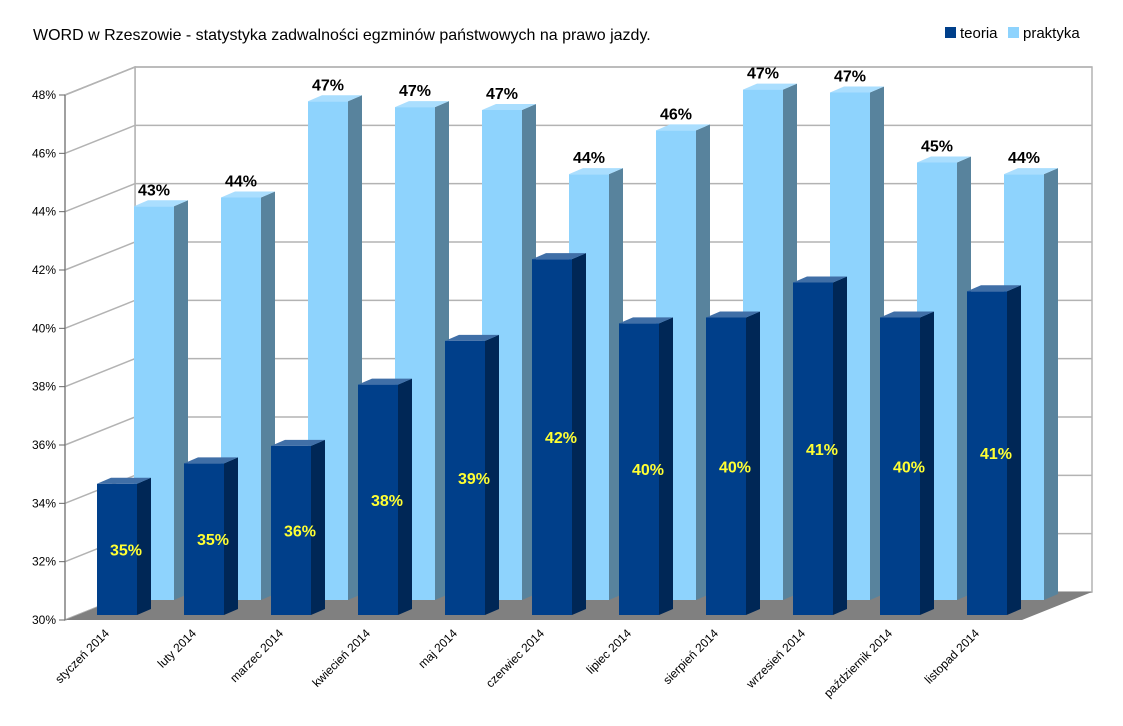 Image resolution: width=1123 pixels, height=726 pixels. Describe the element at coordinates (437, 648) in the screenshot. I see `x-tick-label: maj 2014` at that location.